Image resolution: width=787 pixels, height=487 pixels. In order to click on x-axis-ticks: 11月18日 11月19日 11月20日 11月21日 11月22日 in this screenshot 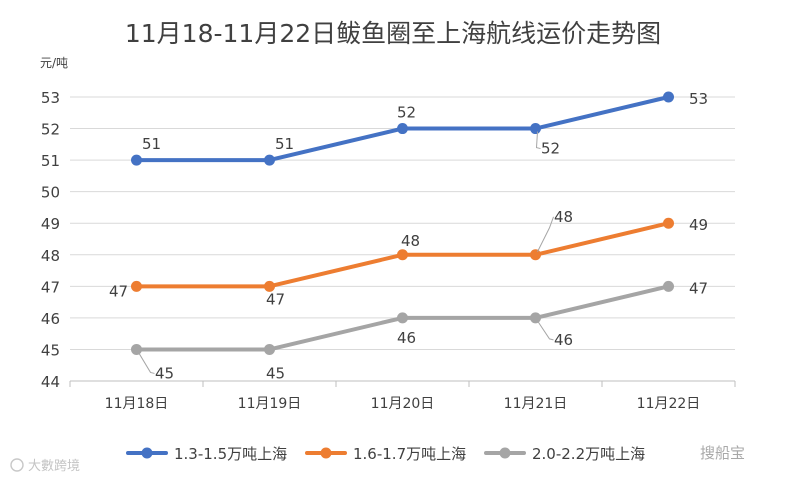, I will do `click(403, 404)`.